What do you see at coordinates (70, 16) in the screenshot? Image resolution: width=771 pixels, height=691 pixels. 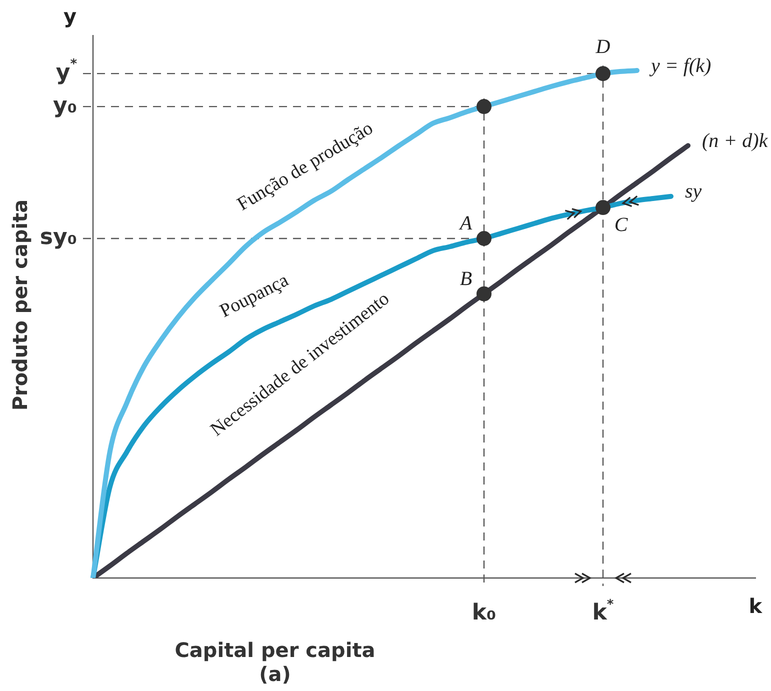 I see `text: y` at bounding box center [70, 16].